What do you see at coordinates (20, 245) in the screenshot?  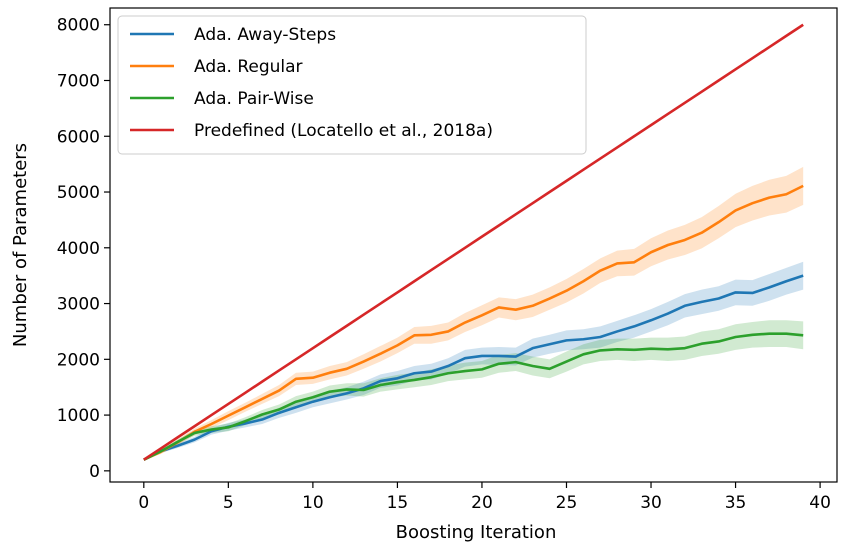 I see `y-axis-label: Number of Parameters` at bounding box center [20, 245].